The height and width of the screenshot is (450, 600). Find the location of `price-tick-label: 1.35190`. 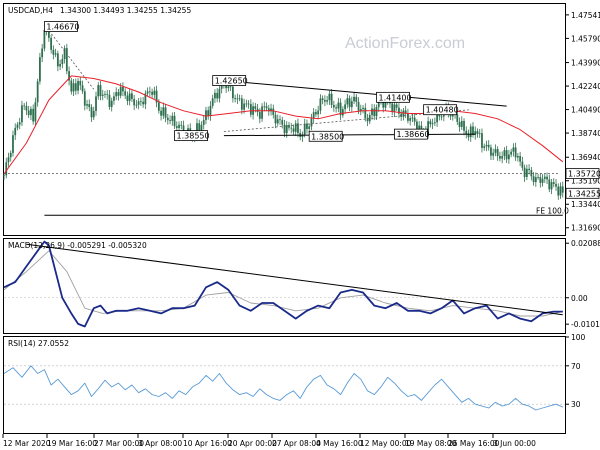

price-tick-label: 1.35190 is located at coordinates (585, 181).